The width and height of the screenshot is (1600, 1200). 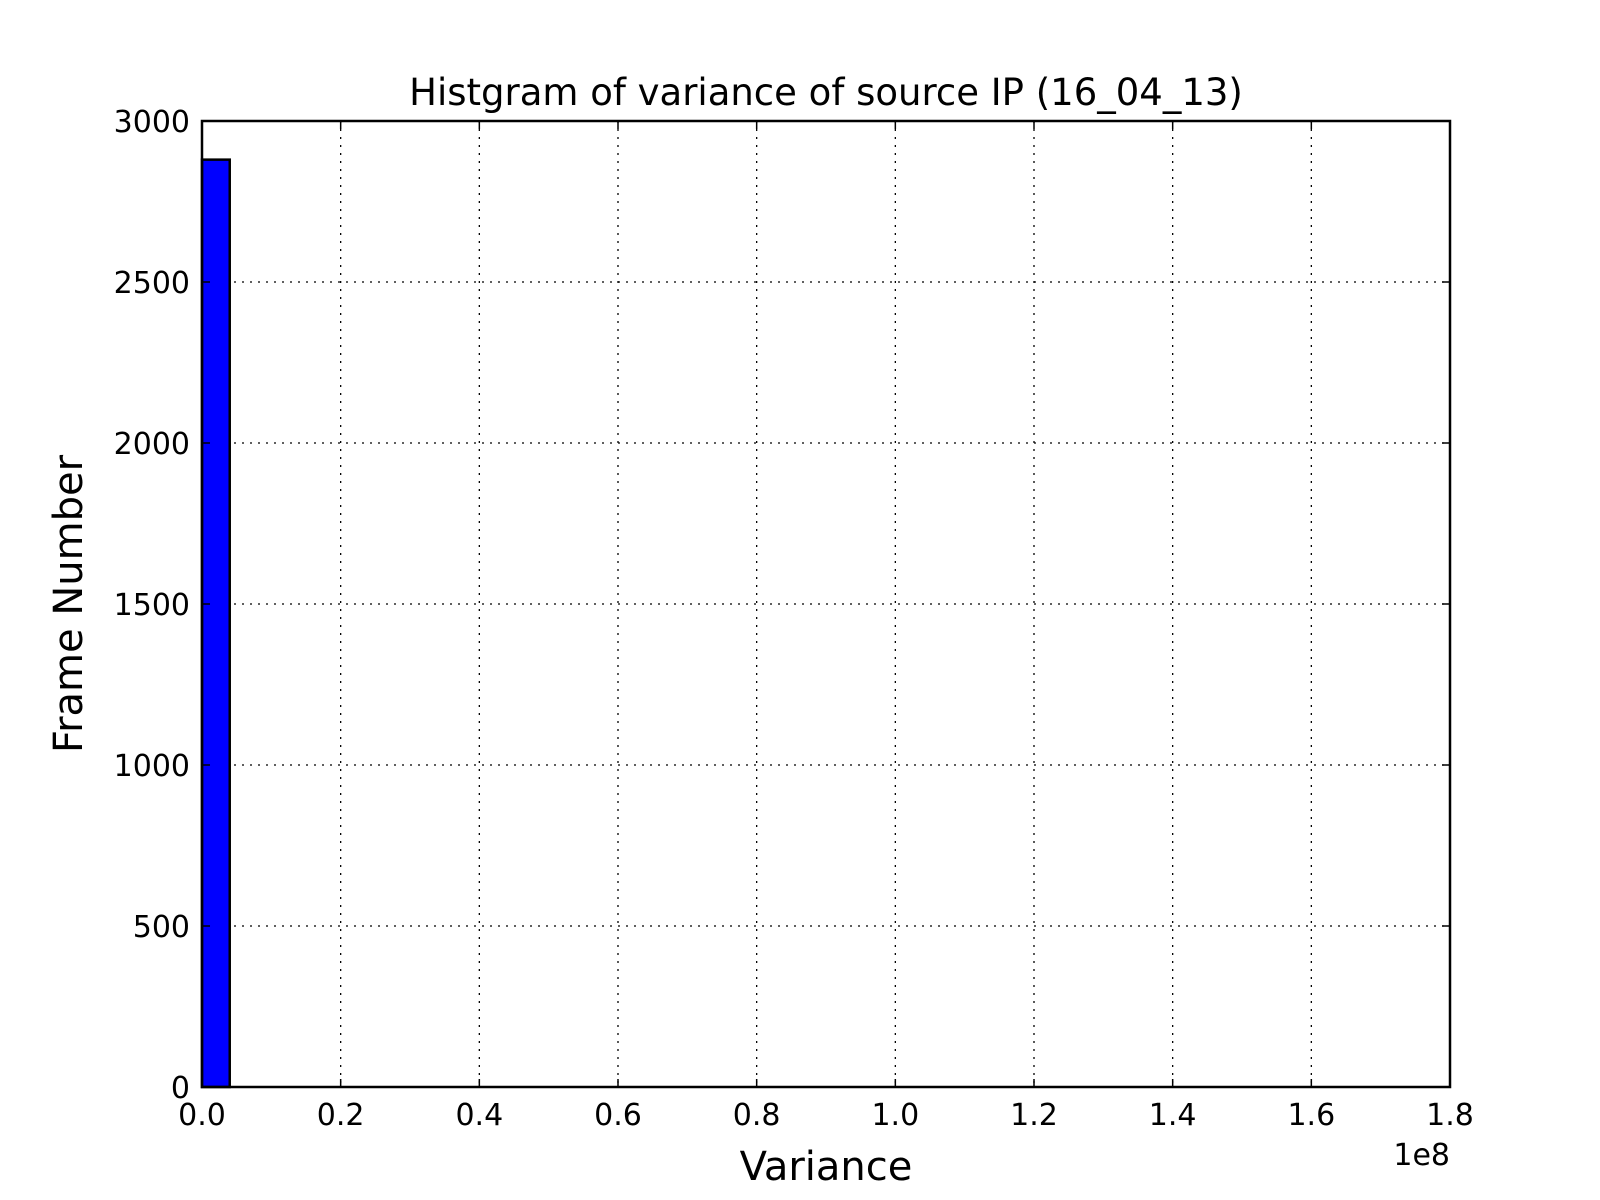 I want to click on y-tick-label: 1500, so click(x=152, y=605).